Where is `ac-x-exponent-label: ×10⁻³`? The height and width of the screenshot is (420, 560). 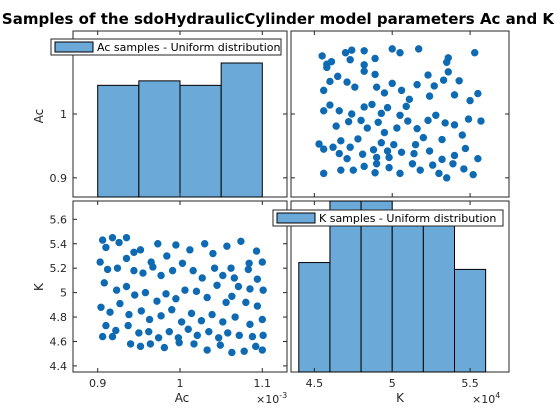
ac-x-exponent-label: ×10⁻³ is located at coordinates (271, 398).